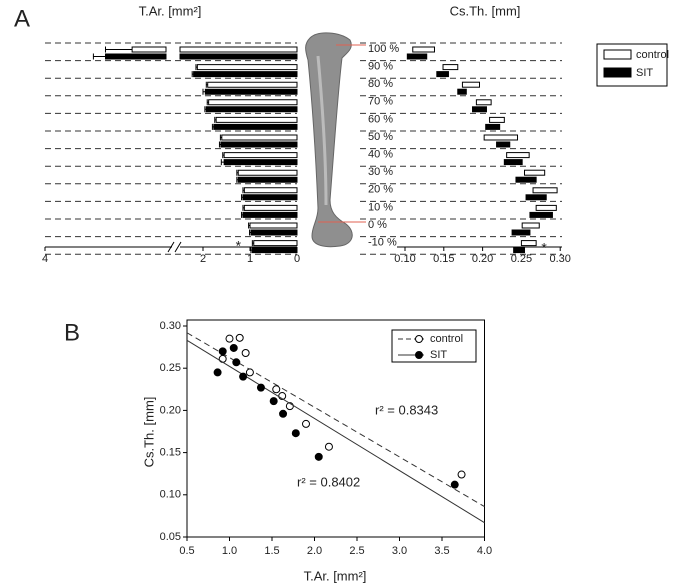 This screenshot has width=685, height=588. Describe the element at coordinates (186, 551) in the screenshot. I see `x-tick-label: 0.5` at that location.